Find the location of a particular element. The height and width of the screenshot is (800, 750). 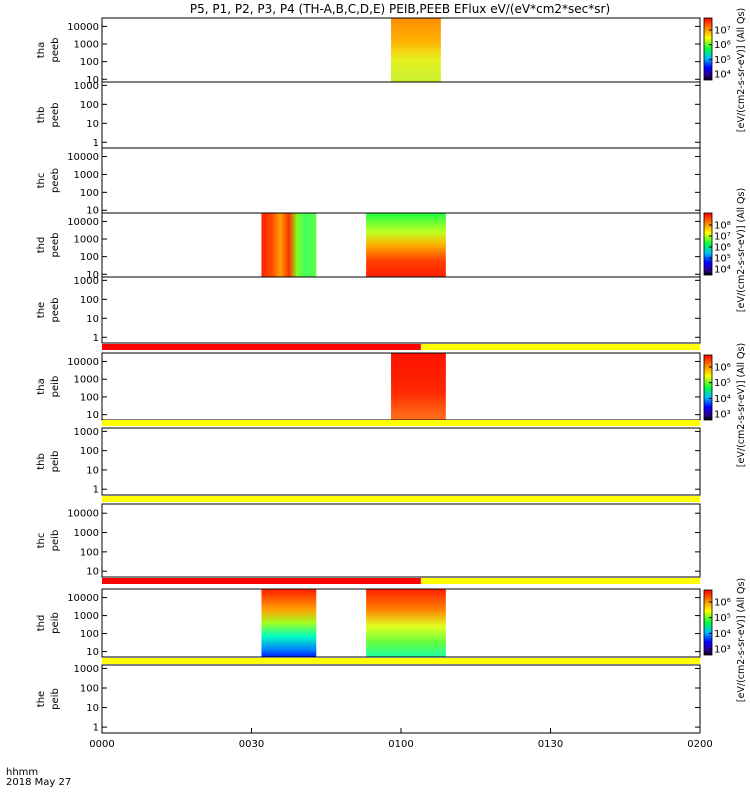

panel-thb-peib: 1000 100 10 1 thb peib is located at coordinates (368, 461).